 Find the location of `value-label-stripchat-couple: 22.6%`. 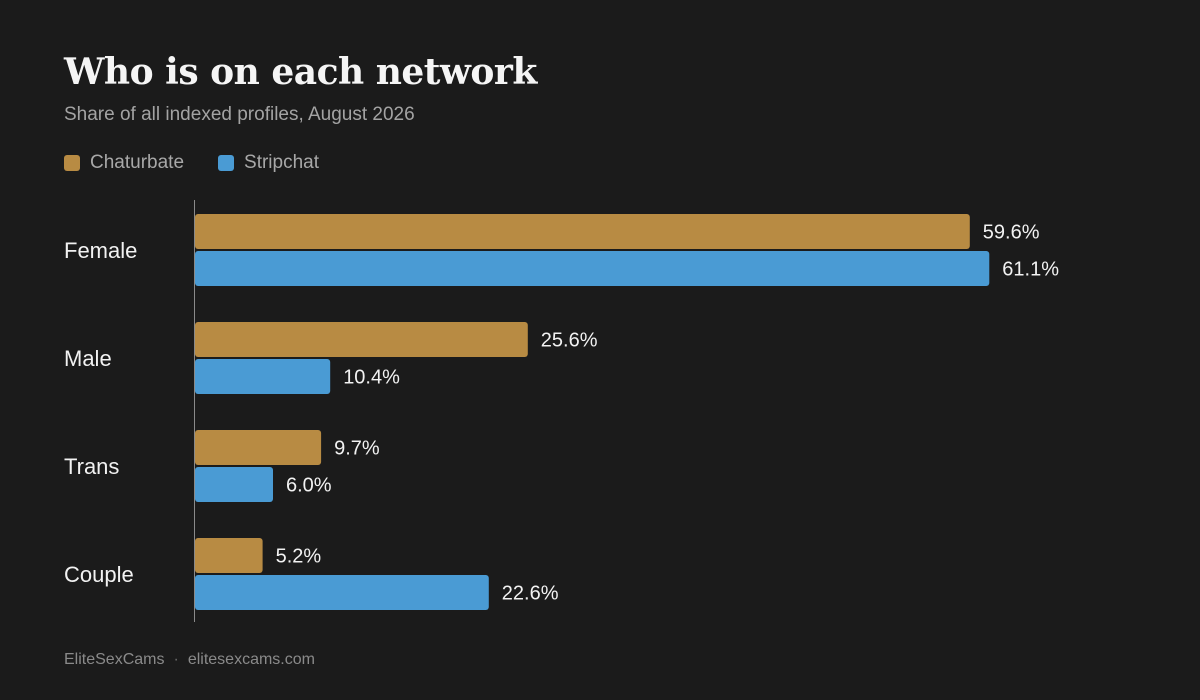

value-label-stripchat-couple: 22.6% is located at coordinates (530, 594).